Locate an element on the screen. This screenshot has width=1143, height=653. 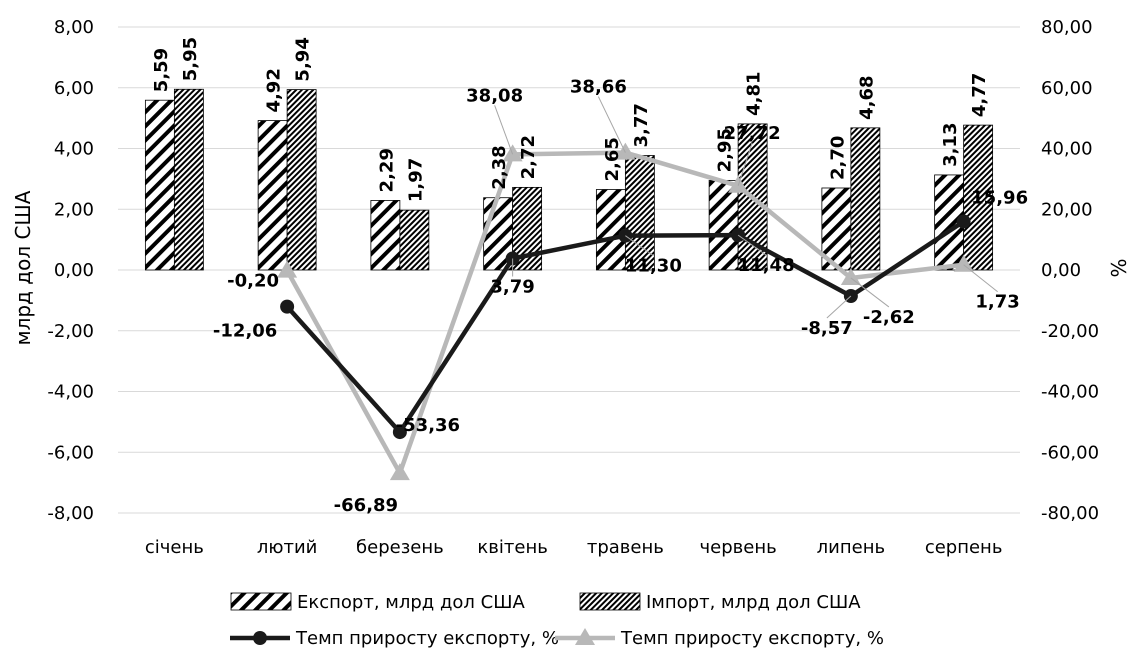
y2-tick-label: -20,00 is located at coordinates (1070, 331).